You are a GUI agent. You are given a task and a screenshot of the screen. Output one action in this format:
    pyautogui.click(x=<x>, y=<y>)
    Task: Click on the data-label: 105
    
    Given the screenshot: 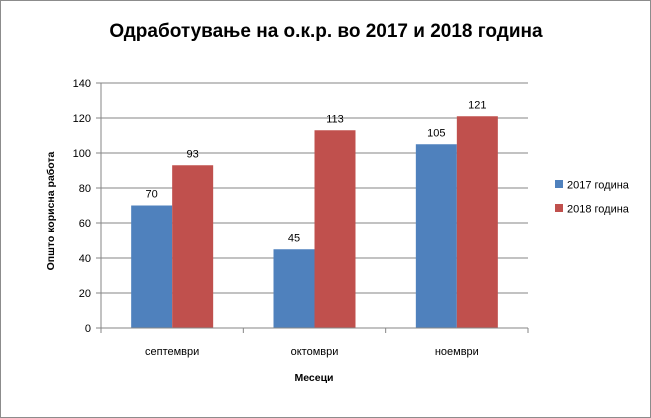 What is the action you would take?
    pyautogui.click(x=436, y=133)
    